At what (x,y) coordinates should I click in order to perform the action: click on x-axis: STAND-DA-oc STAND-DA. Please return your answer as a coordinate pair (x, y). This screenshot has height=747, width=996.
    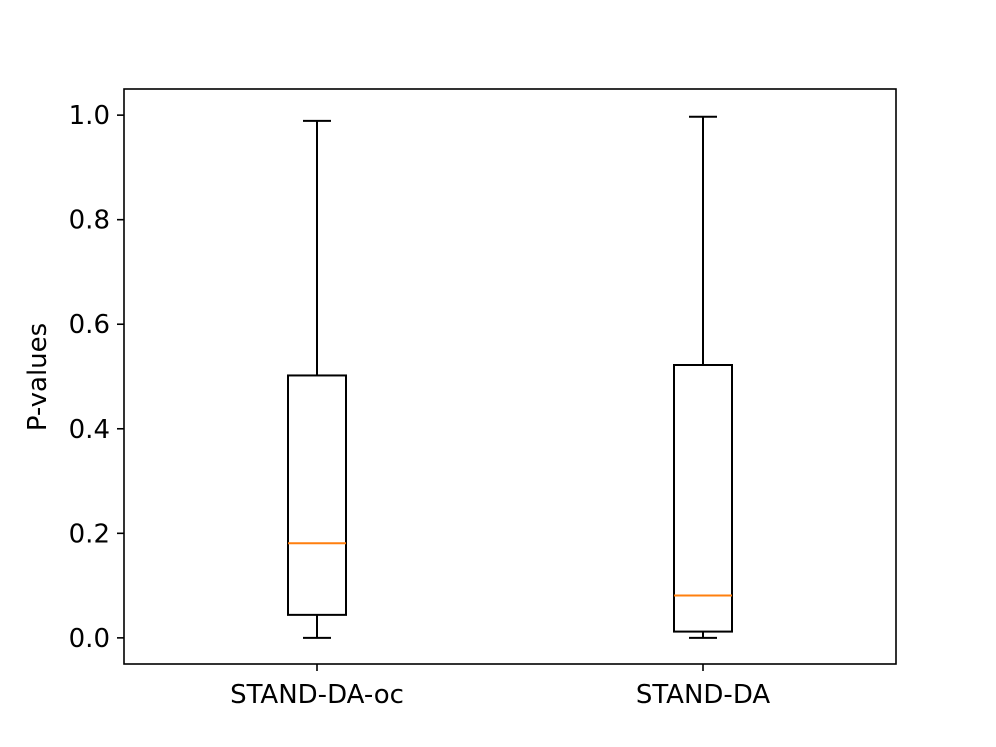
    Looking at the image, I should click on (500, 687).